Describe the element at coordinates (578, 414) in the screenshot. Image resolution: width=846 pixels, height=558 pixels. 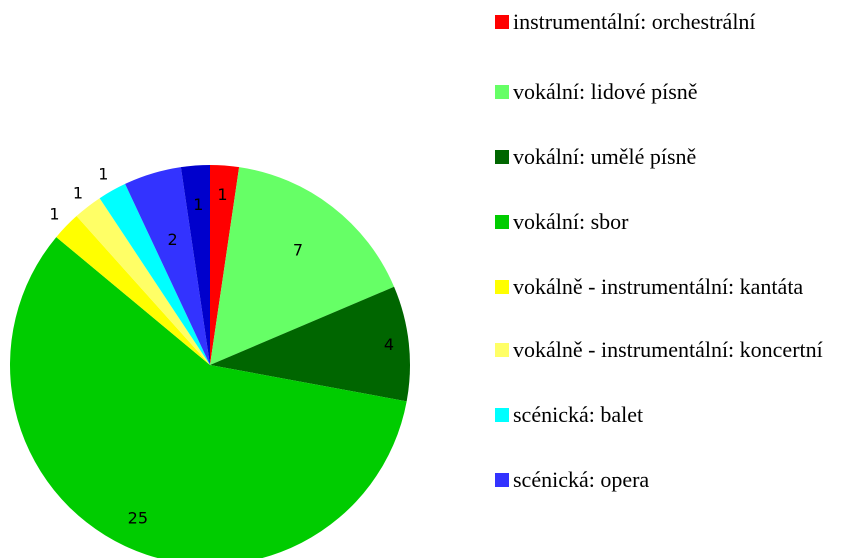
I see `legend-label: scénická: balet` at that location.